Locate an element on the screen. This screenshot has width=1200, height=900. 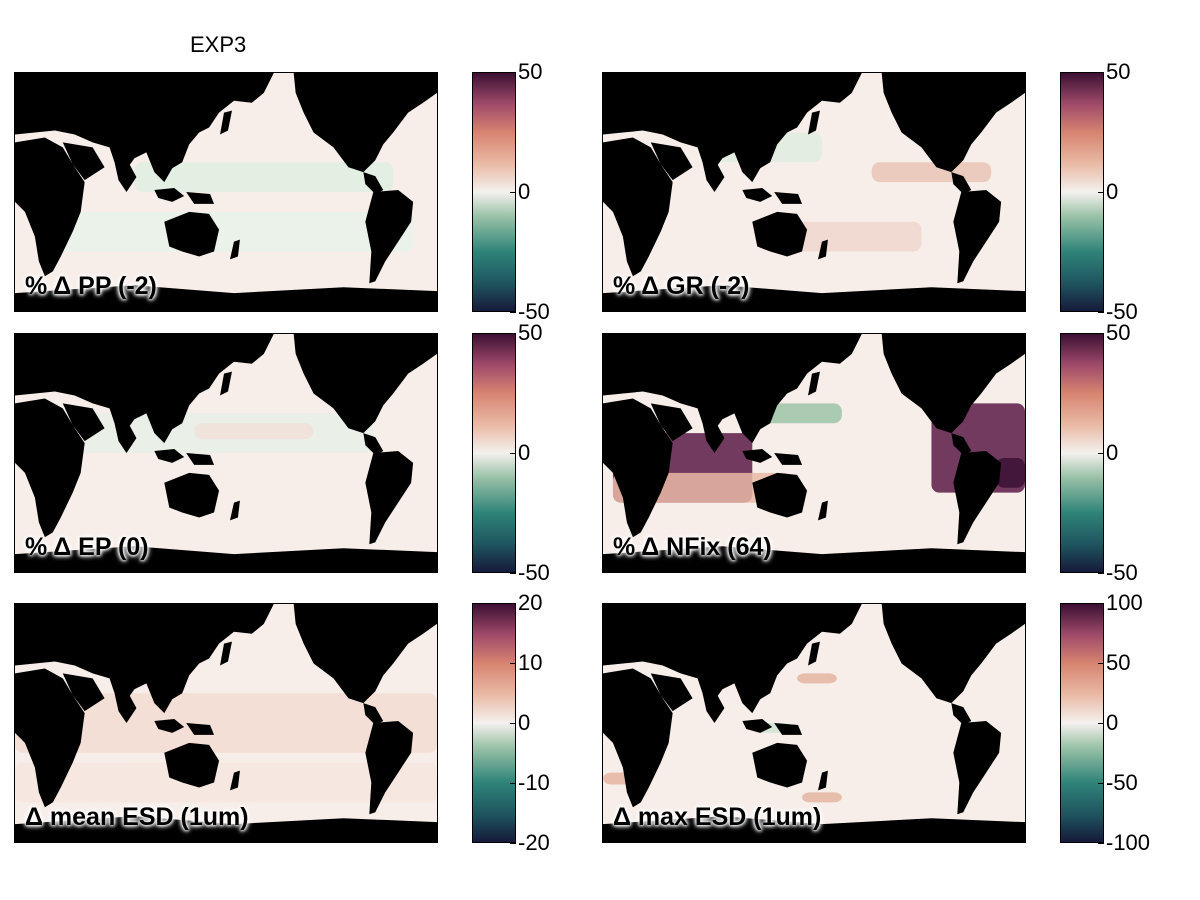
panel-label: % Δ EP (0) is located at coordinates (87, 547).